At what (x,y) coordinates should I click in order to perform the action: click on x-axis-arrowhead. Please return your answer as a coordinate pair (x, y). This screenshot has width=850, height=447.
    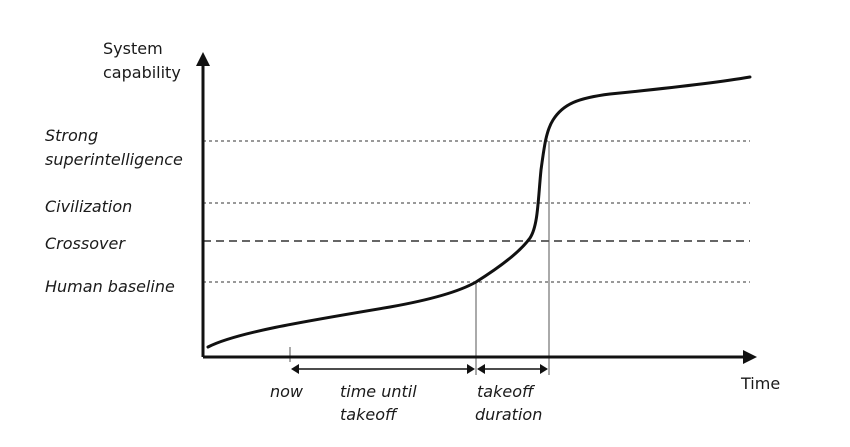
    Looking at the image, I should click on (750, 357).